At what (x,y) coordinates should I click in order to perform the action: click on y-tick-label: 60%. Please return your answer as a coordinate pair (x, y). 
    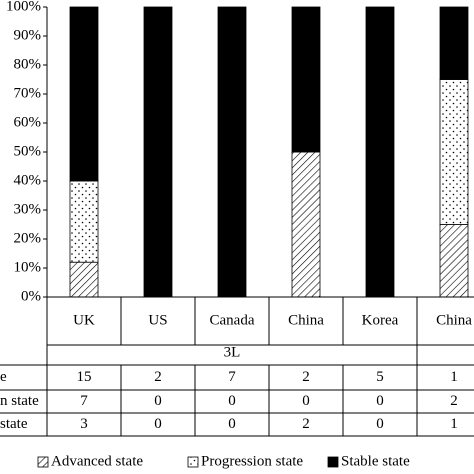
    Looking at the image, I should click on (28, 122).